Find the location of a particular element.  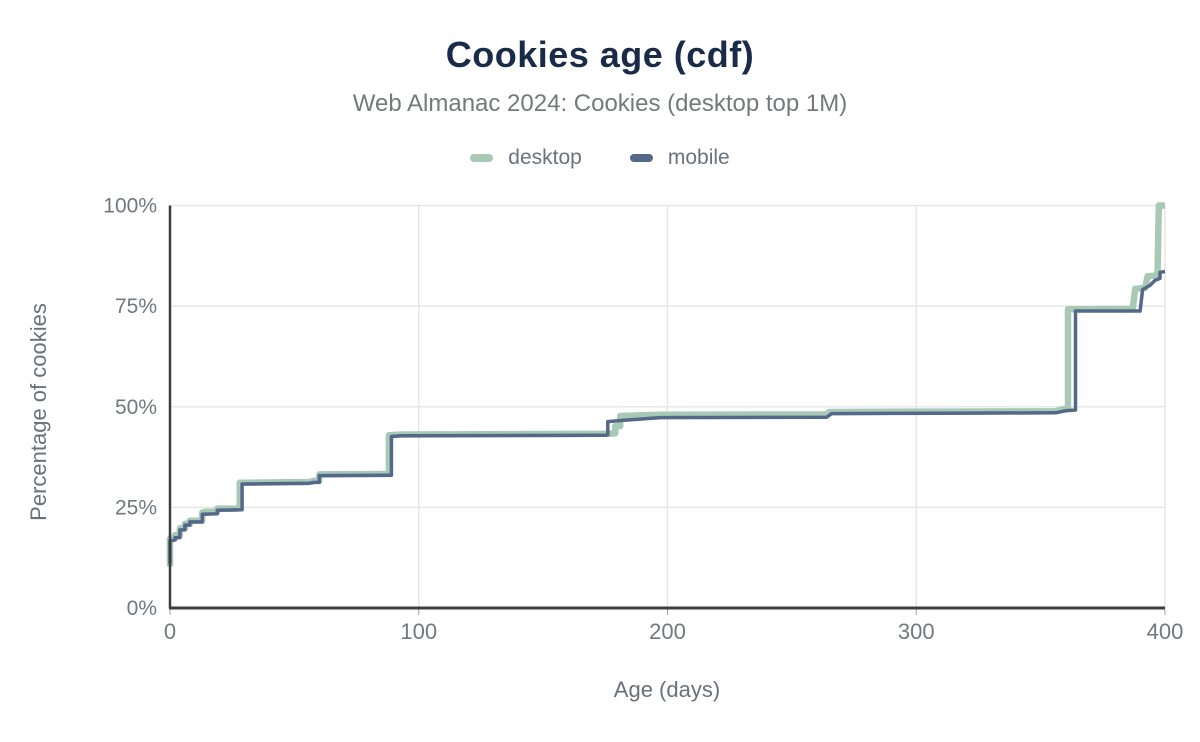

legend-item-desktop: desktop is located at coordinates (526, 158).